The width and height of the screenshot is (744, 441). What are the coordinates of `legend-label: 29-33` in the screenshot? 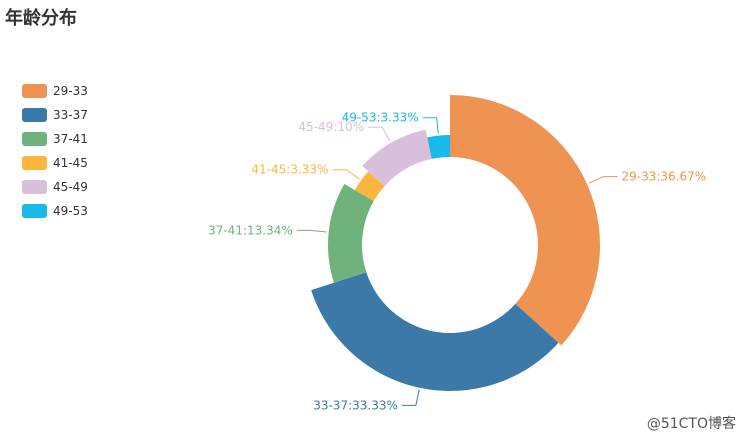 It's located at (70, 91).